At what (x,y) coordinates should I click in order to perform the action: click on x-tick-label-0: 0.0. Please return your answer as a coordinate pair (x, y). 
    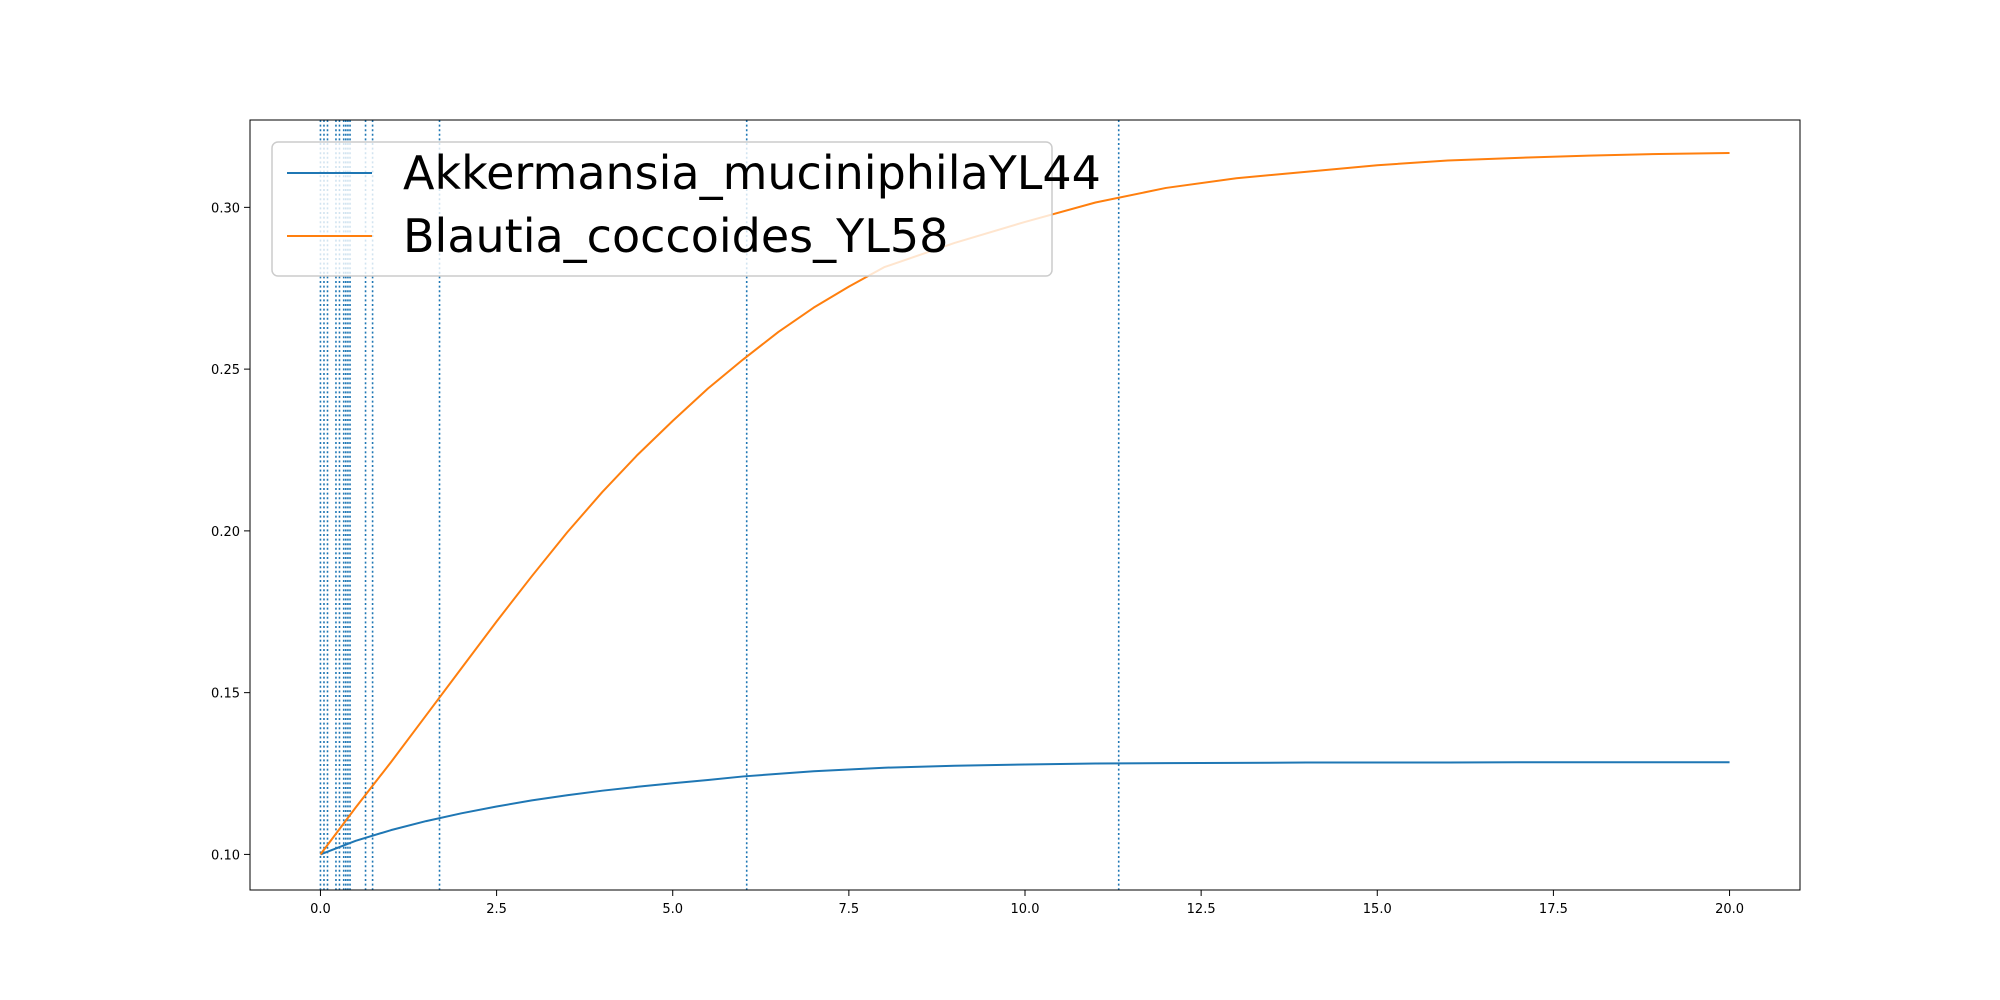
    Looking at the image, I should click on (320, 909).